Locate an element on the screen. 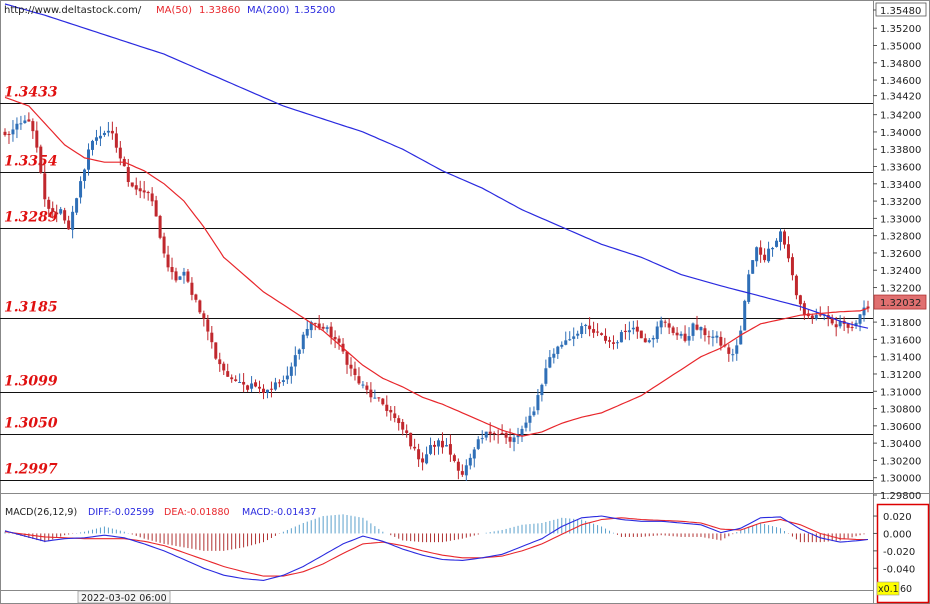 The image size is (930, 604). macd-tick-label: 0.020 is located at coordinates (897, 517).